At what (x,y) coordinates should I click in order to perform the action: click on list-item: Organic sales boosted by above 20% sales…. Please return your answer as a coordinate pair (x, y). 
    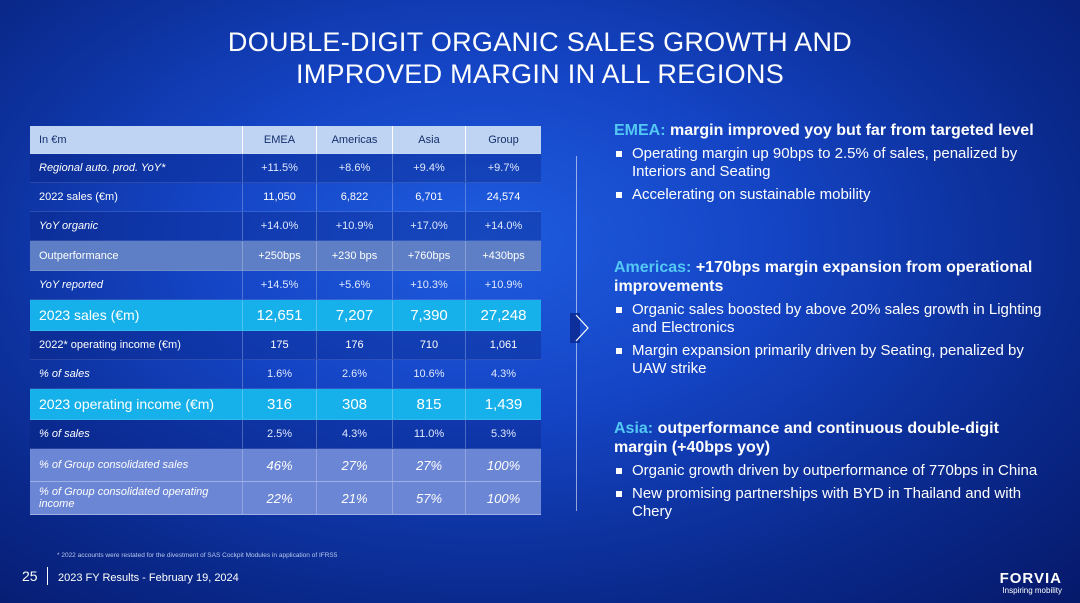
    Looking at the image, I should click on (834, 319).